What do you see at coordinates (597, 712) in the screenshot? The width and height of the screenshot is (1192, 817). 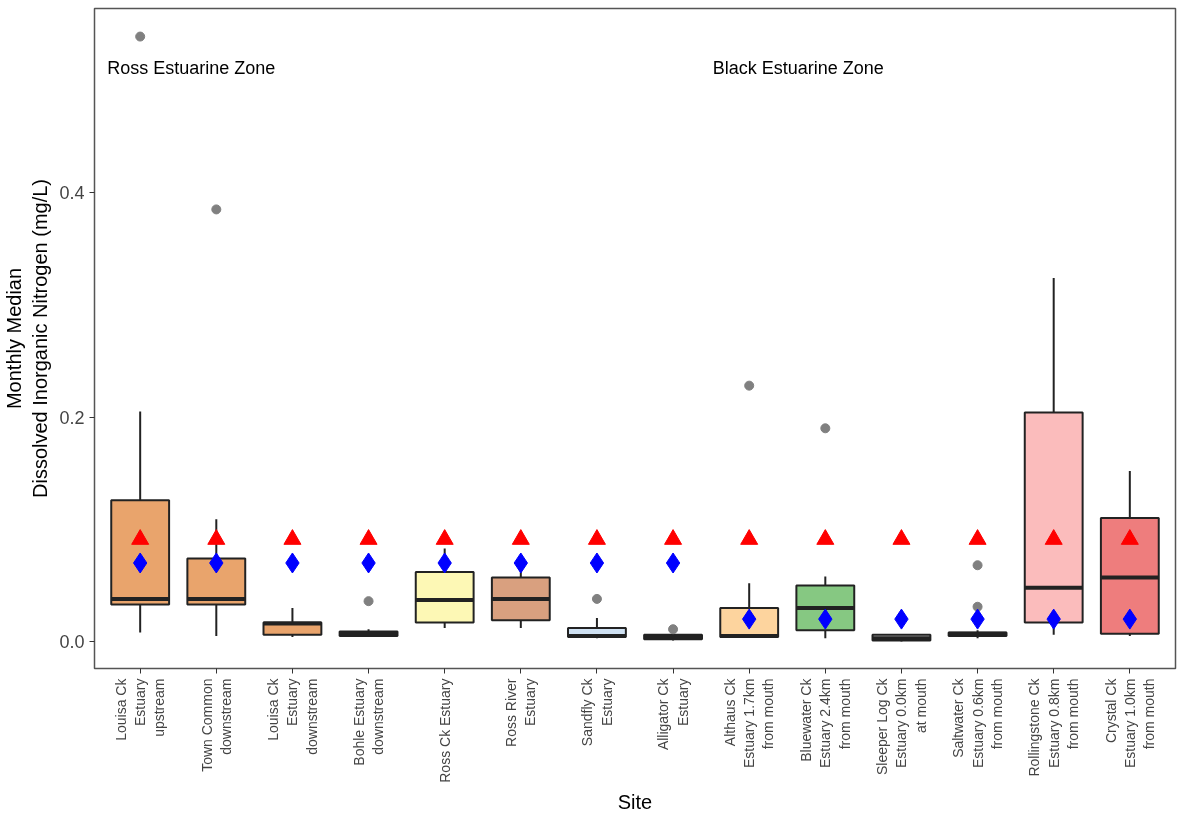 I see `x-tick-label: Sandfly Ck Estuary` at bounding box center [597, 712].